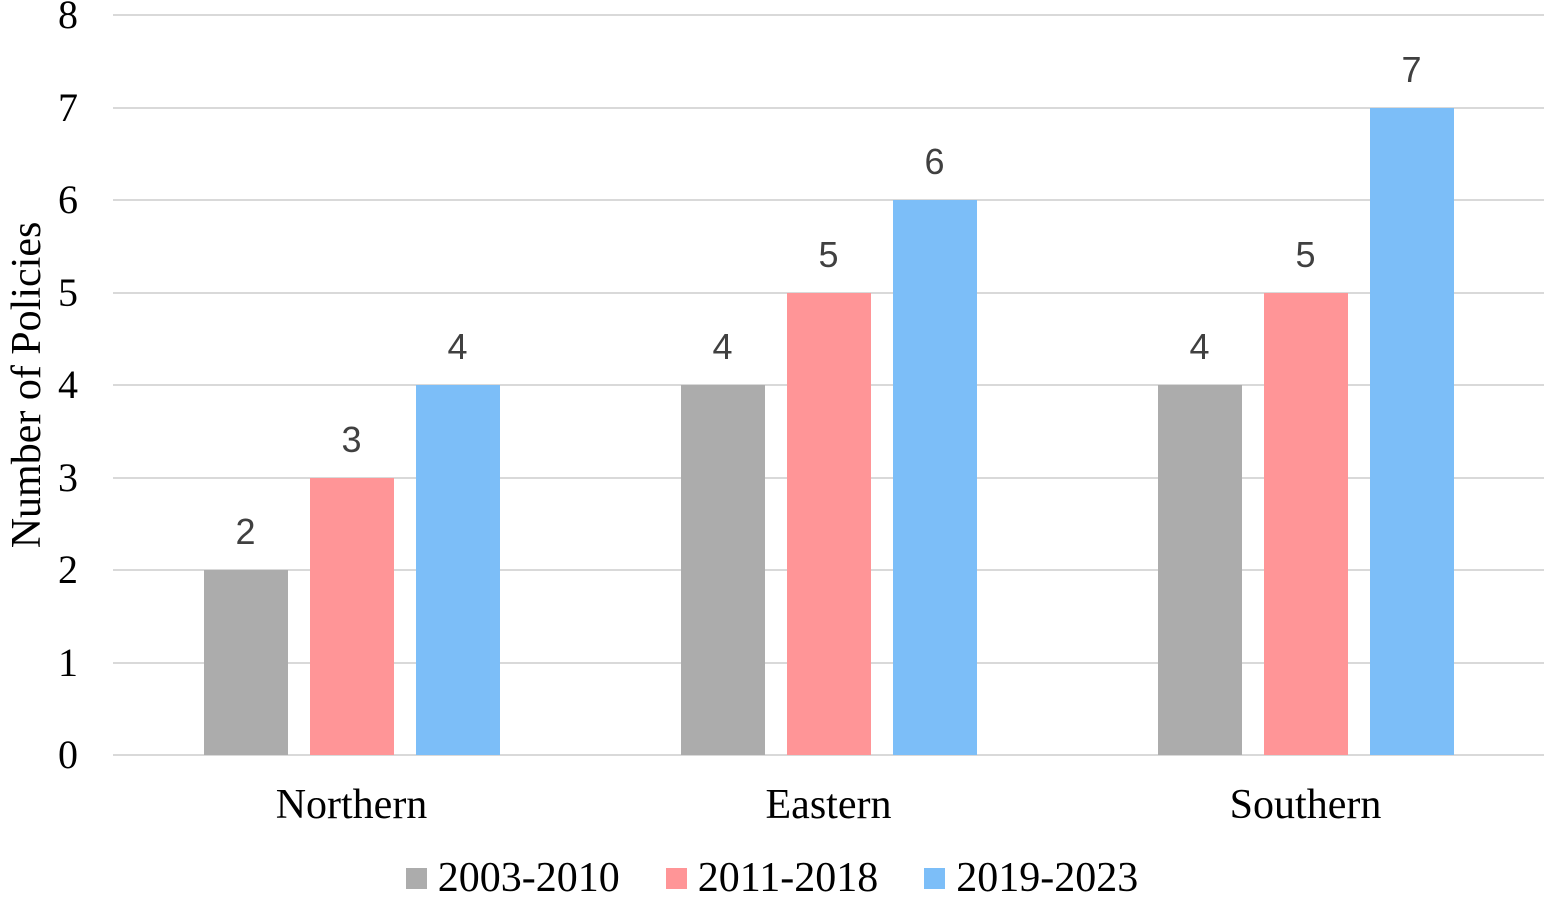 This screenshot has height=906, width=1544. I want to click on y-axis-tick-label: 6, so click(68, 199).